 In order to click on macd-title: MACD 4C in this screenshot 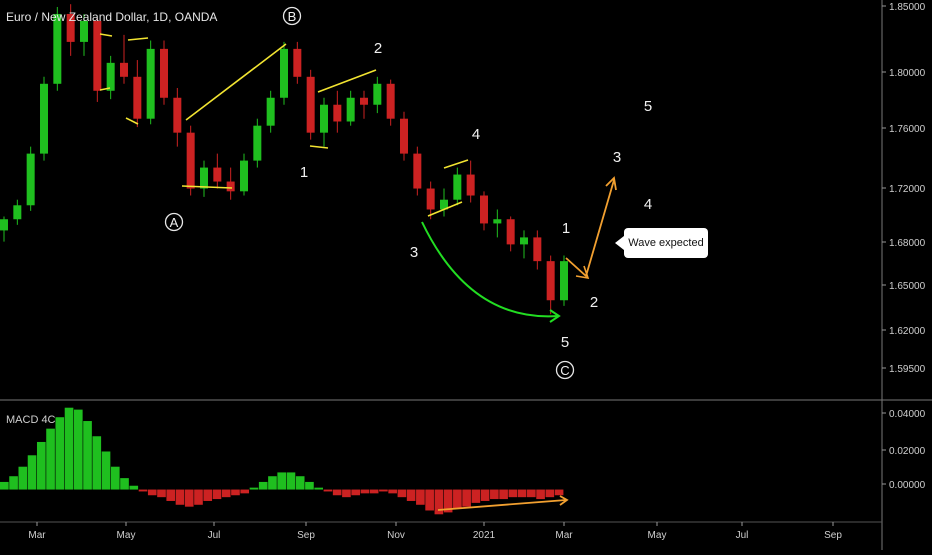, I will do `click(31, 420)`.